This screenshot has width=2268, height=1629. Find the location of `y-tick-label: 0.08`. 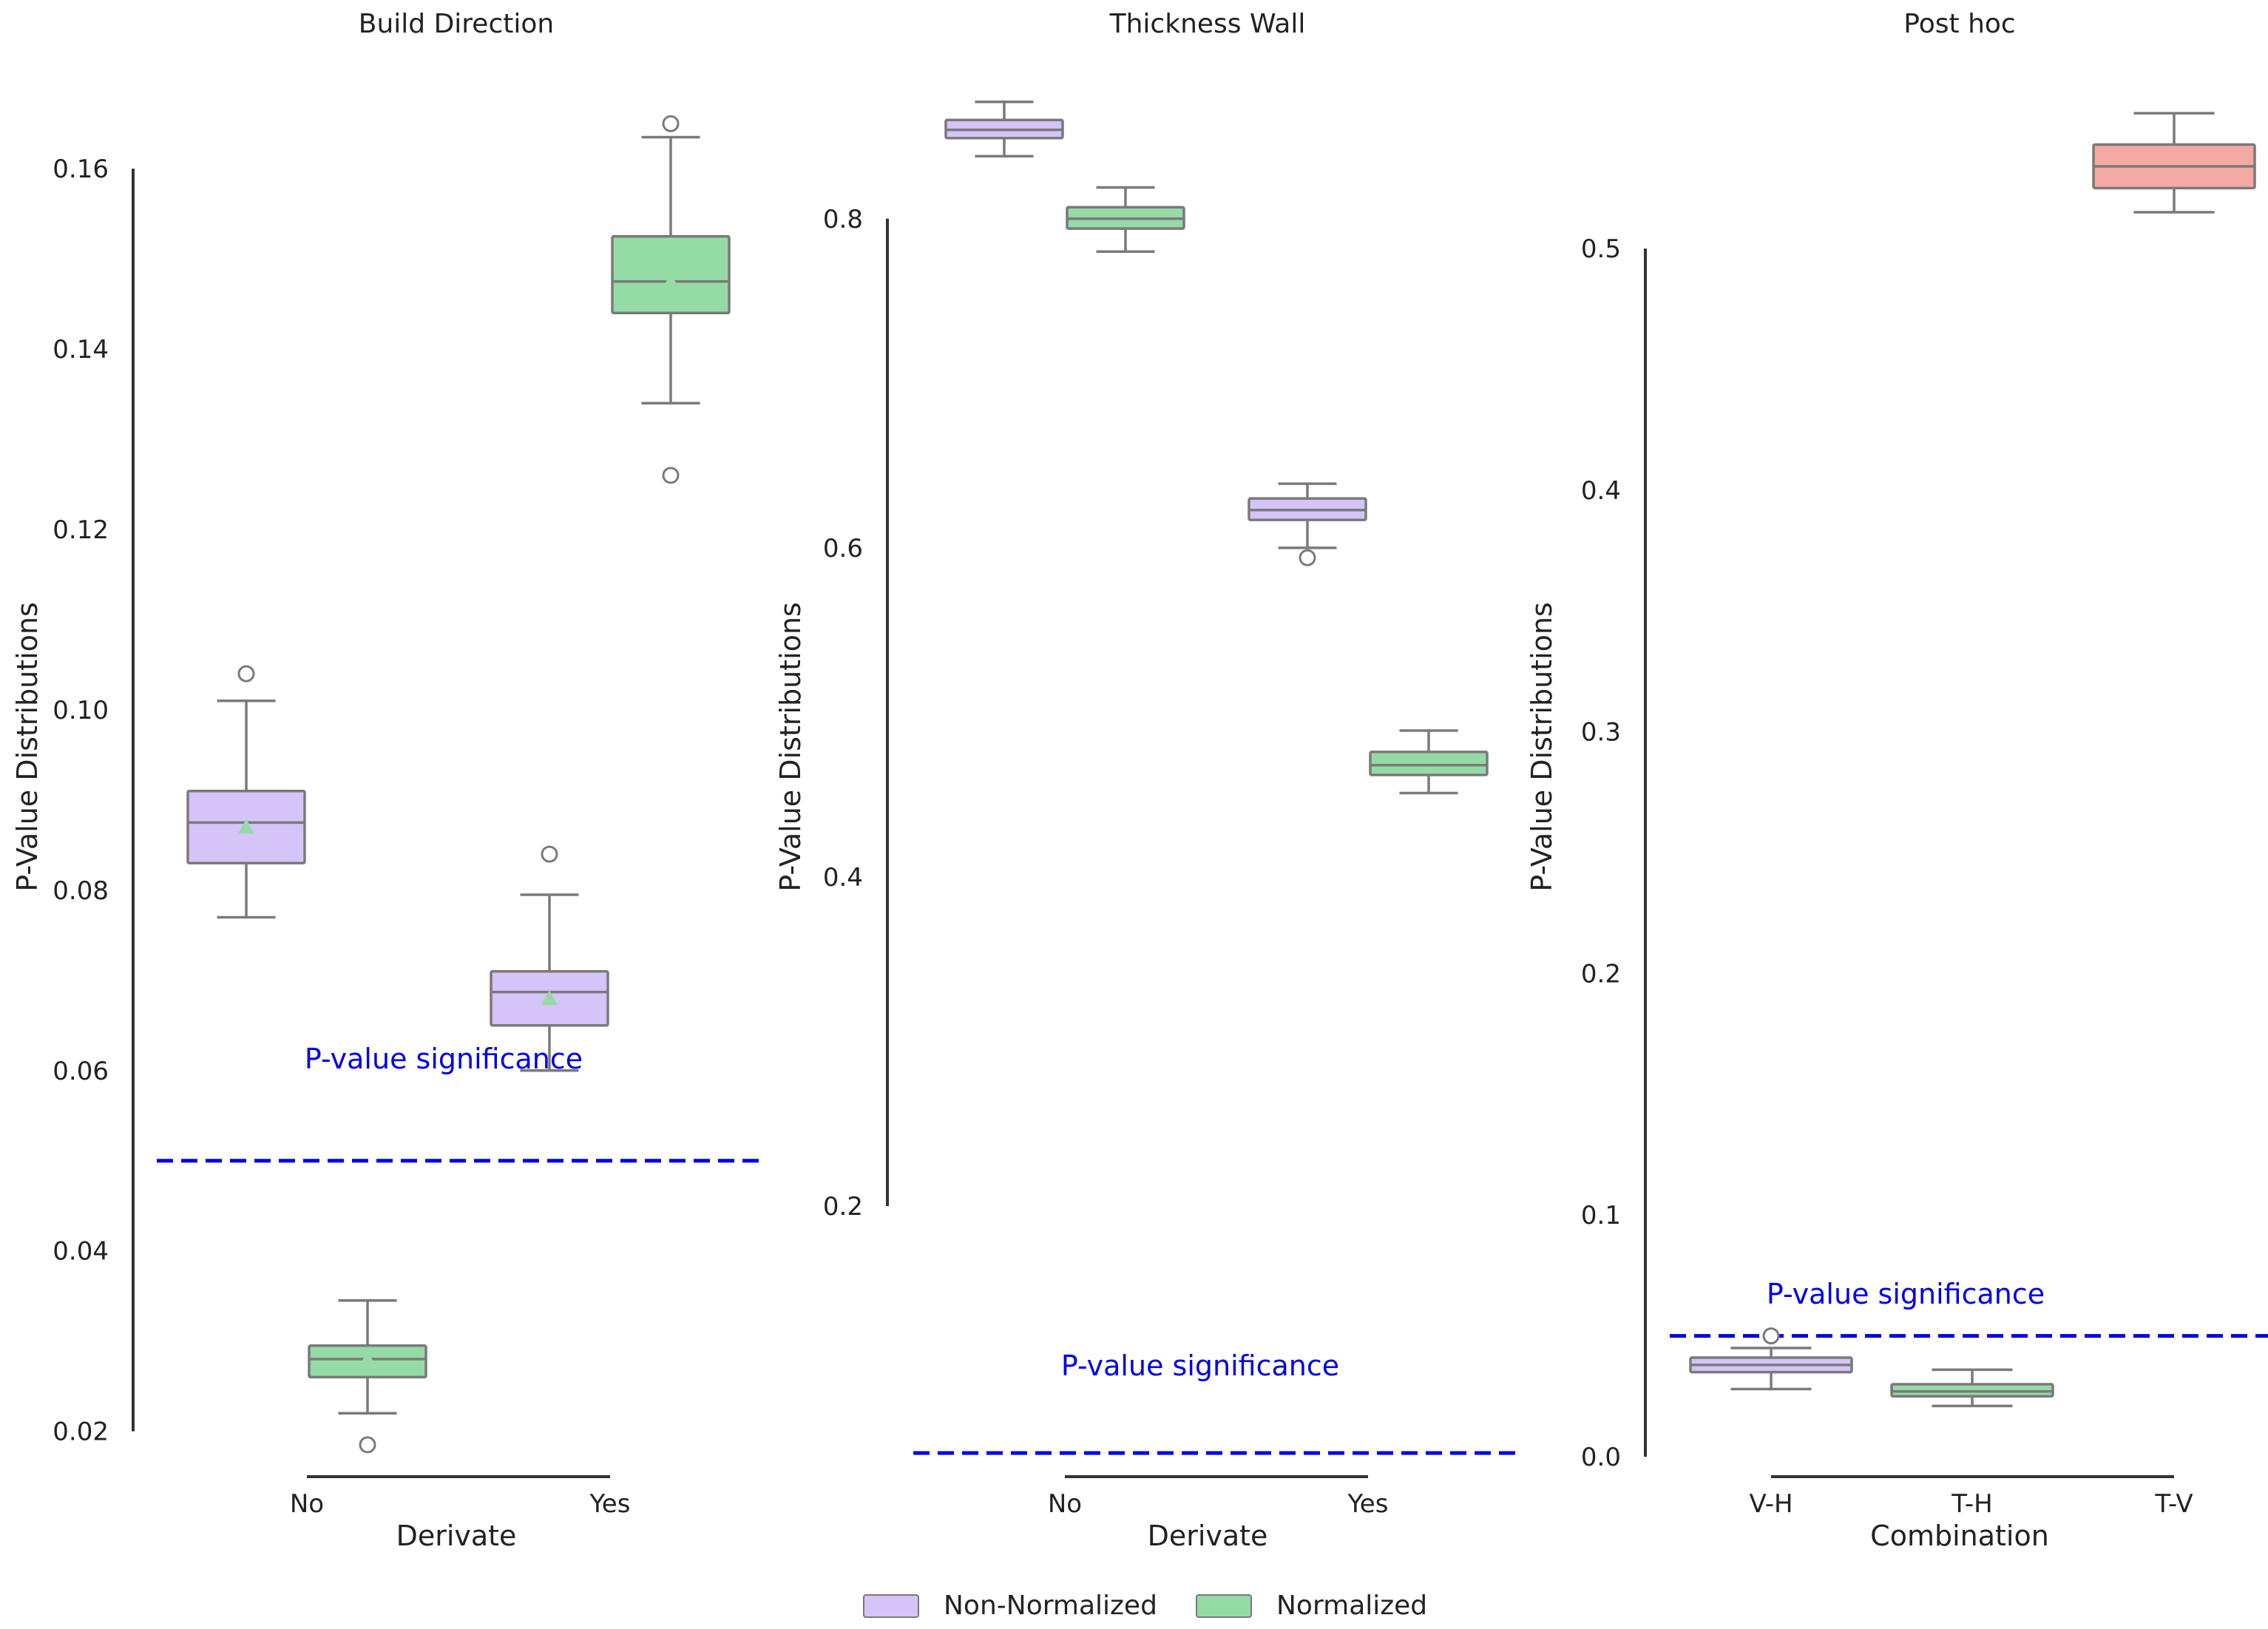

y-tick-label: 0.08 is located at coordinates (81, 891).